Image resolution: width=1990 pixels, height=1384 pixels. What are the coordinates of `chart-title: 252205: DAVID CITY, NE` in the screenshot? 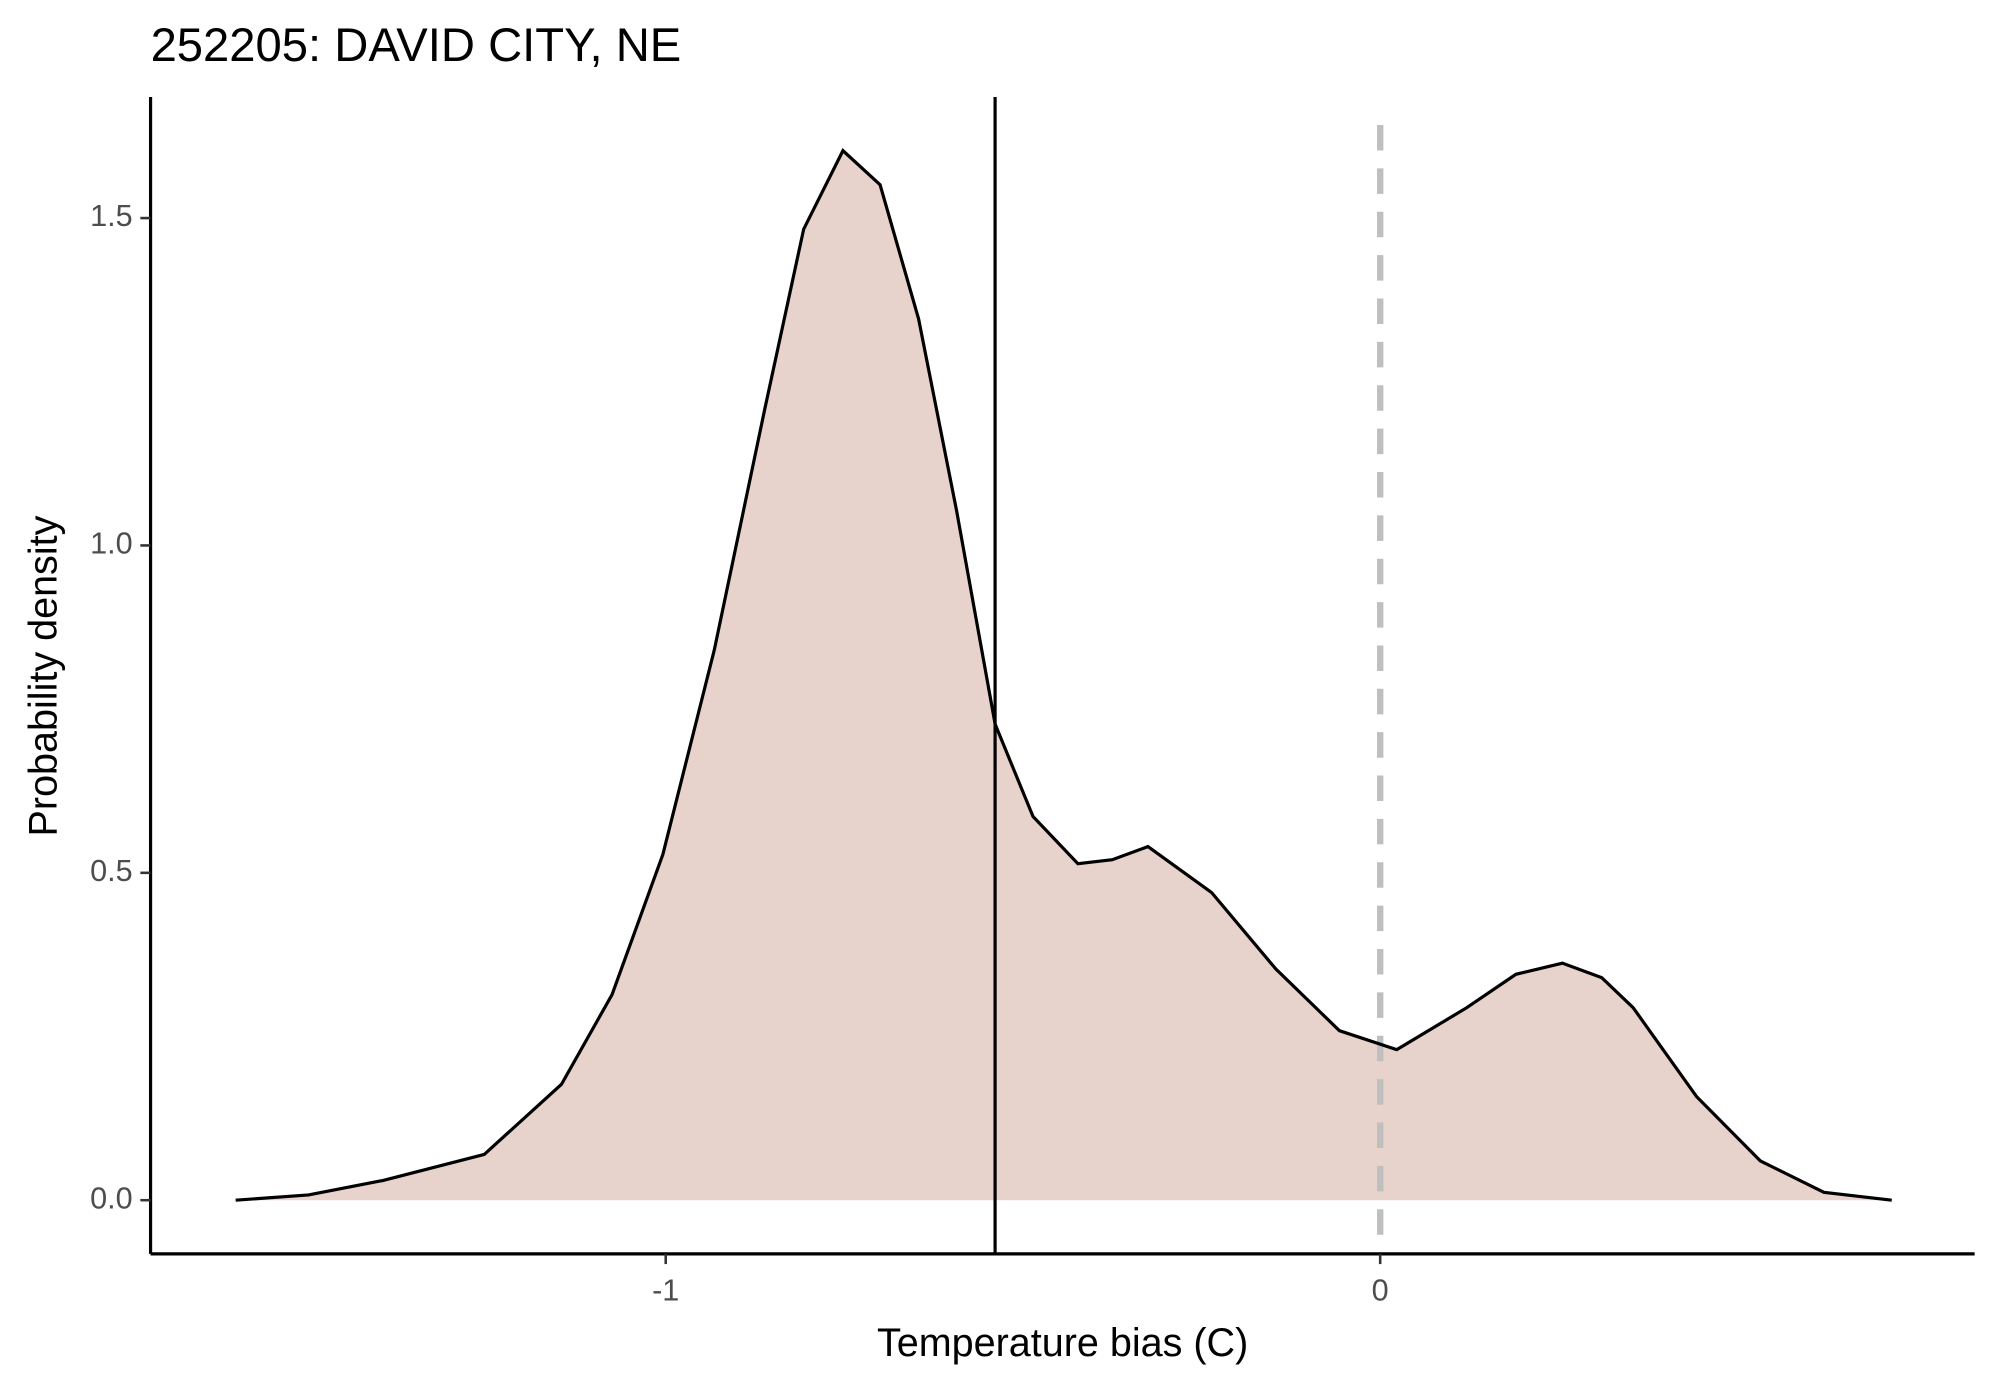 It's located at (416, 45).